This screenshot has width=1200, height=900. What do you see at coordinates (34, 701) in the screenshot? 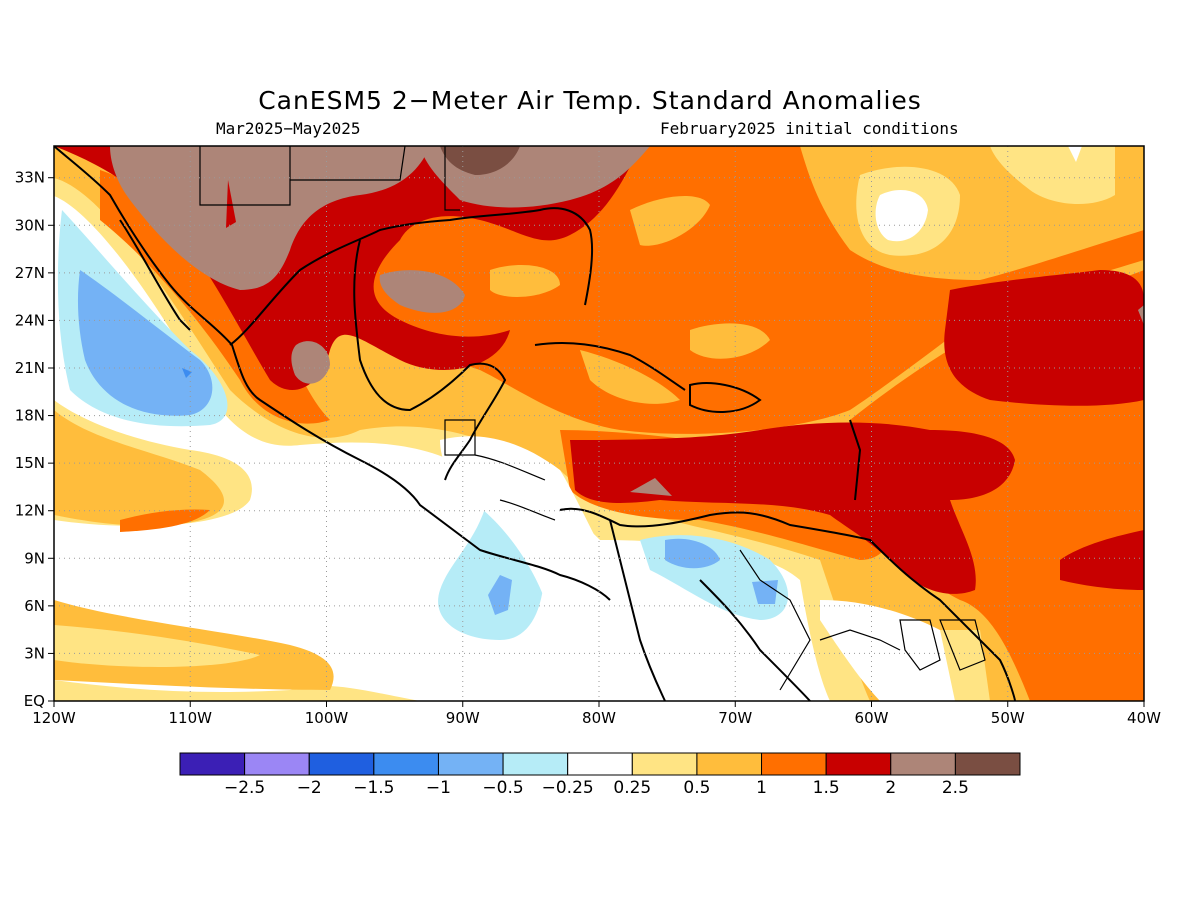
I see `lat-tick-label: EQ` at bounding box center [34, 701].